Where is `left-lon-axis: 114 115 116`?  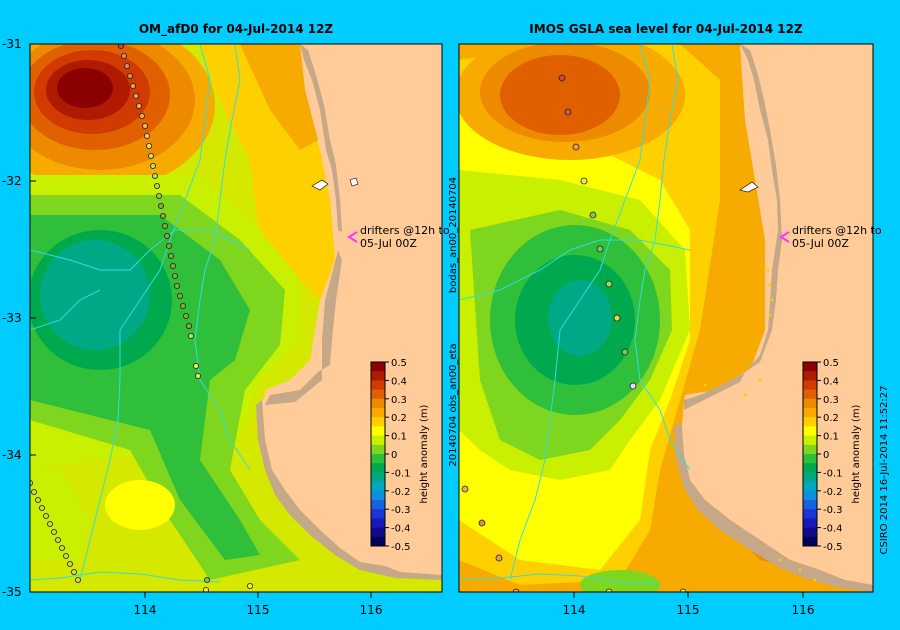
left-lon-axis: 114 115 116 is located at coordinates (258, 604).